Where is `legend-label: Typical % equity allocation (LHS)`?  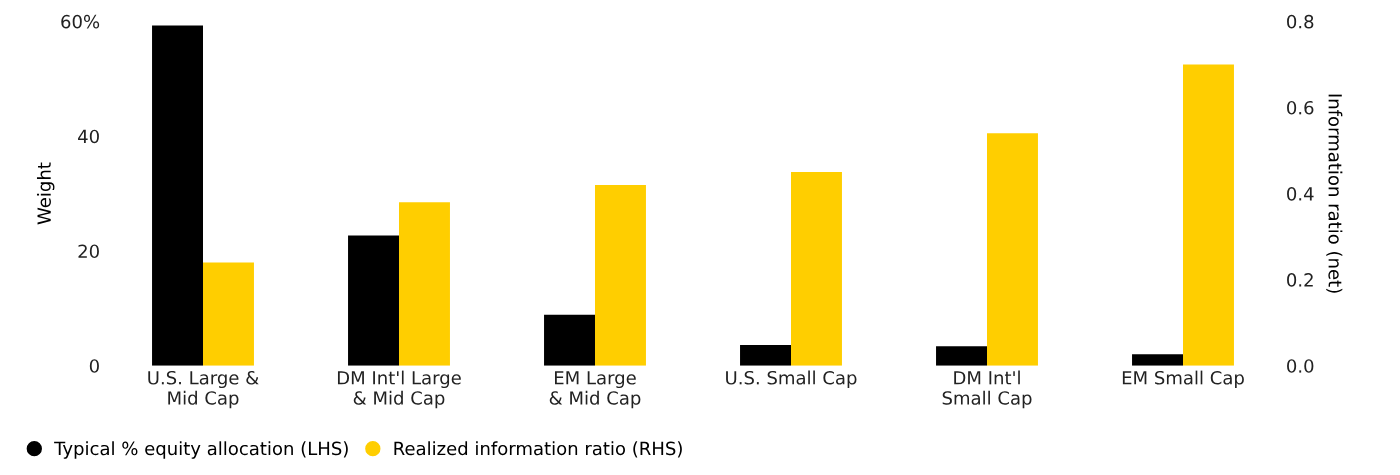
legend-label: Typical % equity allocation (LHS) is located at coordinates (201, 450).